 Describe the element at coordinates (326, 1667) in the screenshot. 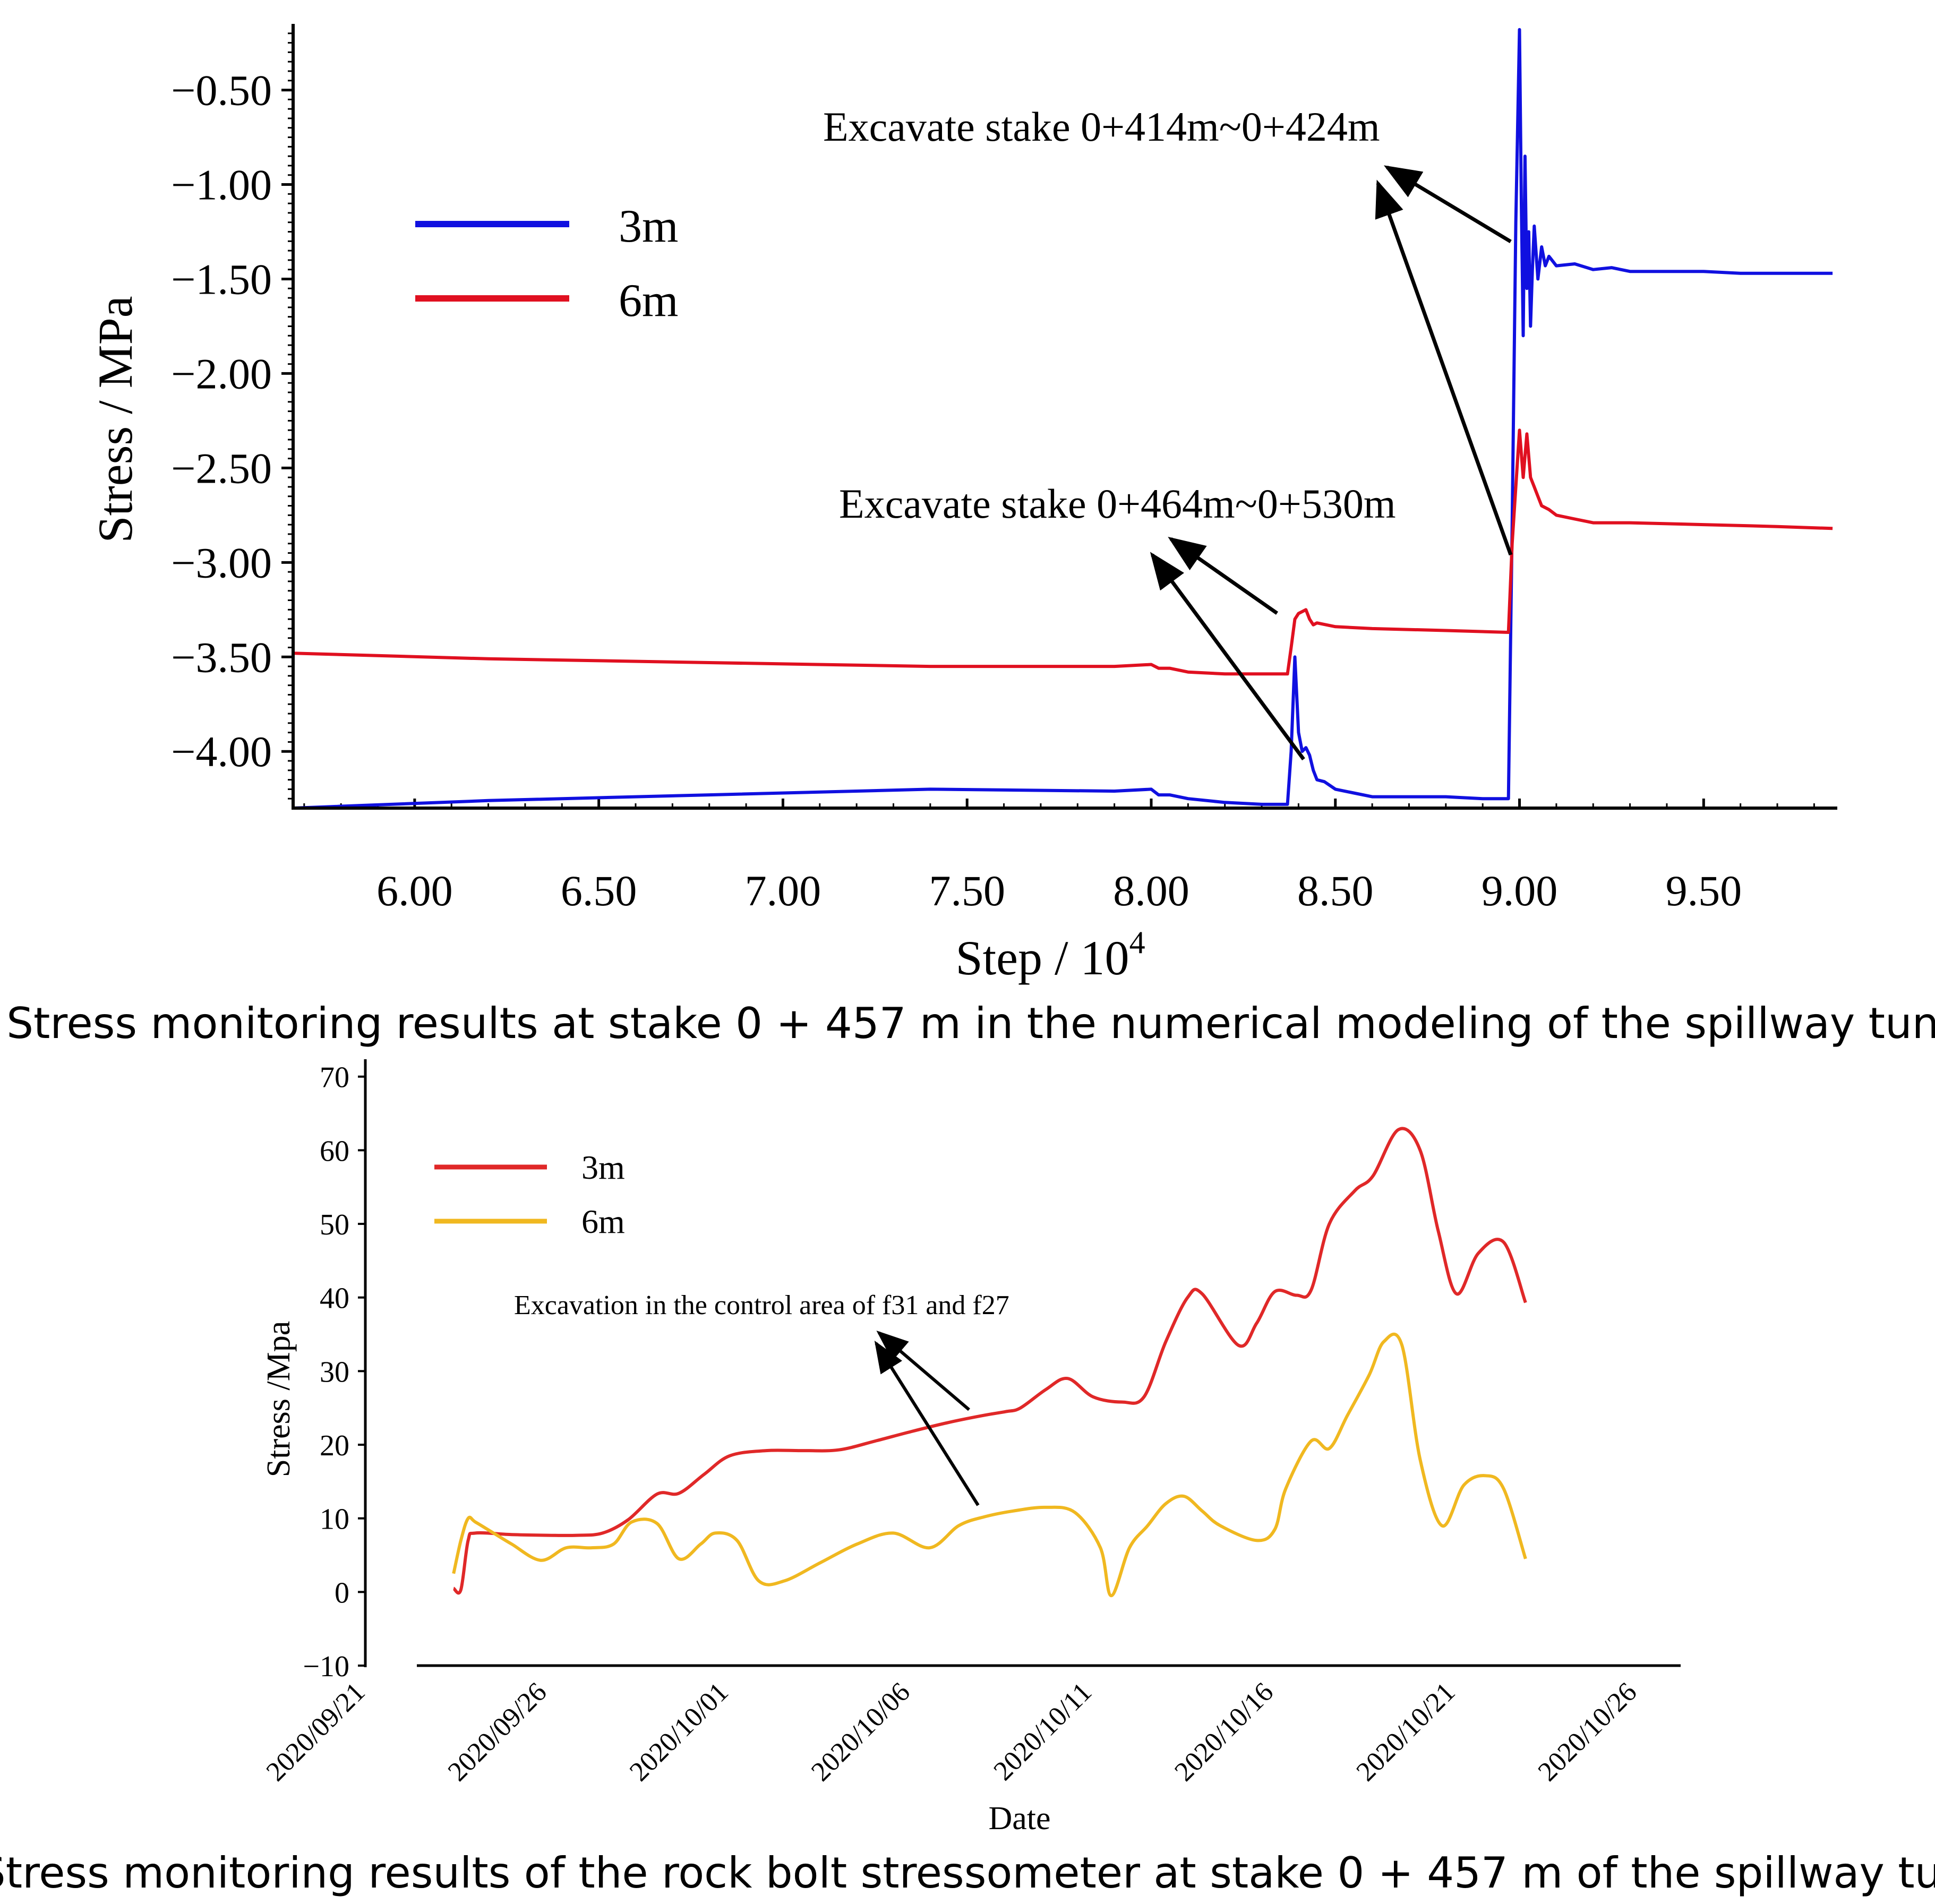

I see `chart-b-y-tick-label: −10` at that location.